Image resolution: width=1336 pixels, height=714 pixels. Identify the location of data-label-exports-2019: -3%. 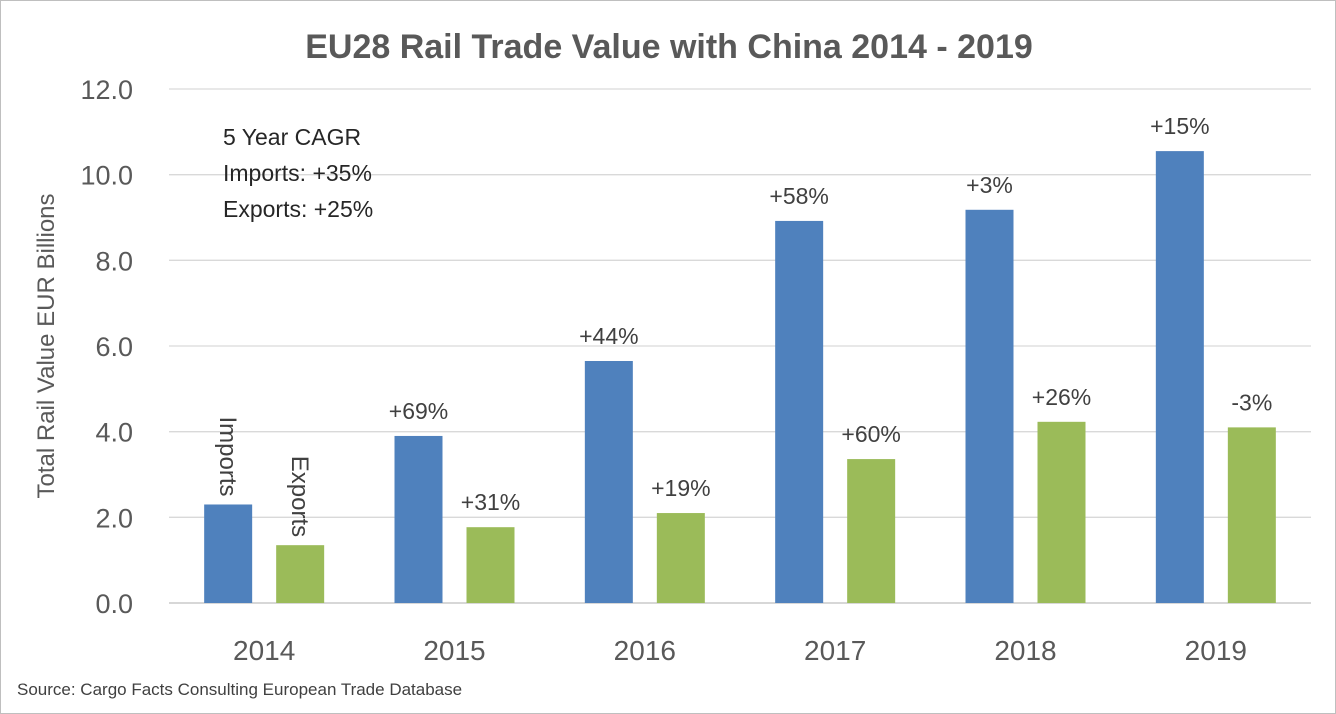
(1251, 402).